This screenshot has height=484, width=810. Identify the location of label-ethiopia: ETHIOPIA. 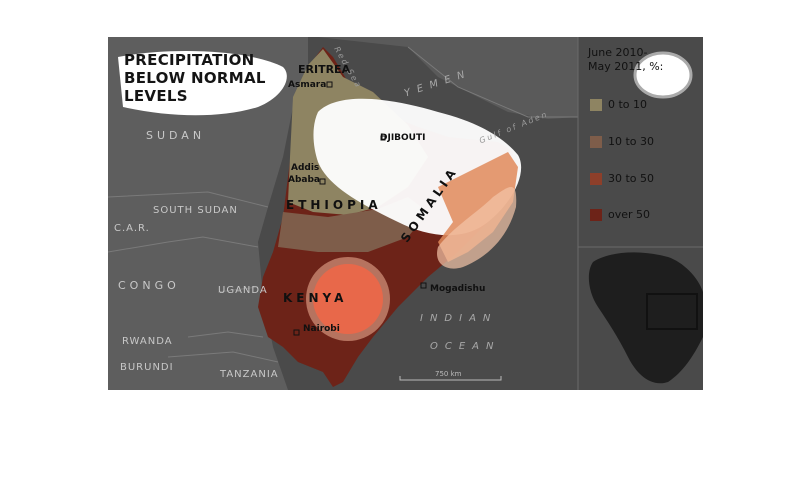
(334, 205).